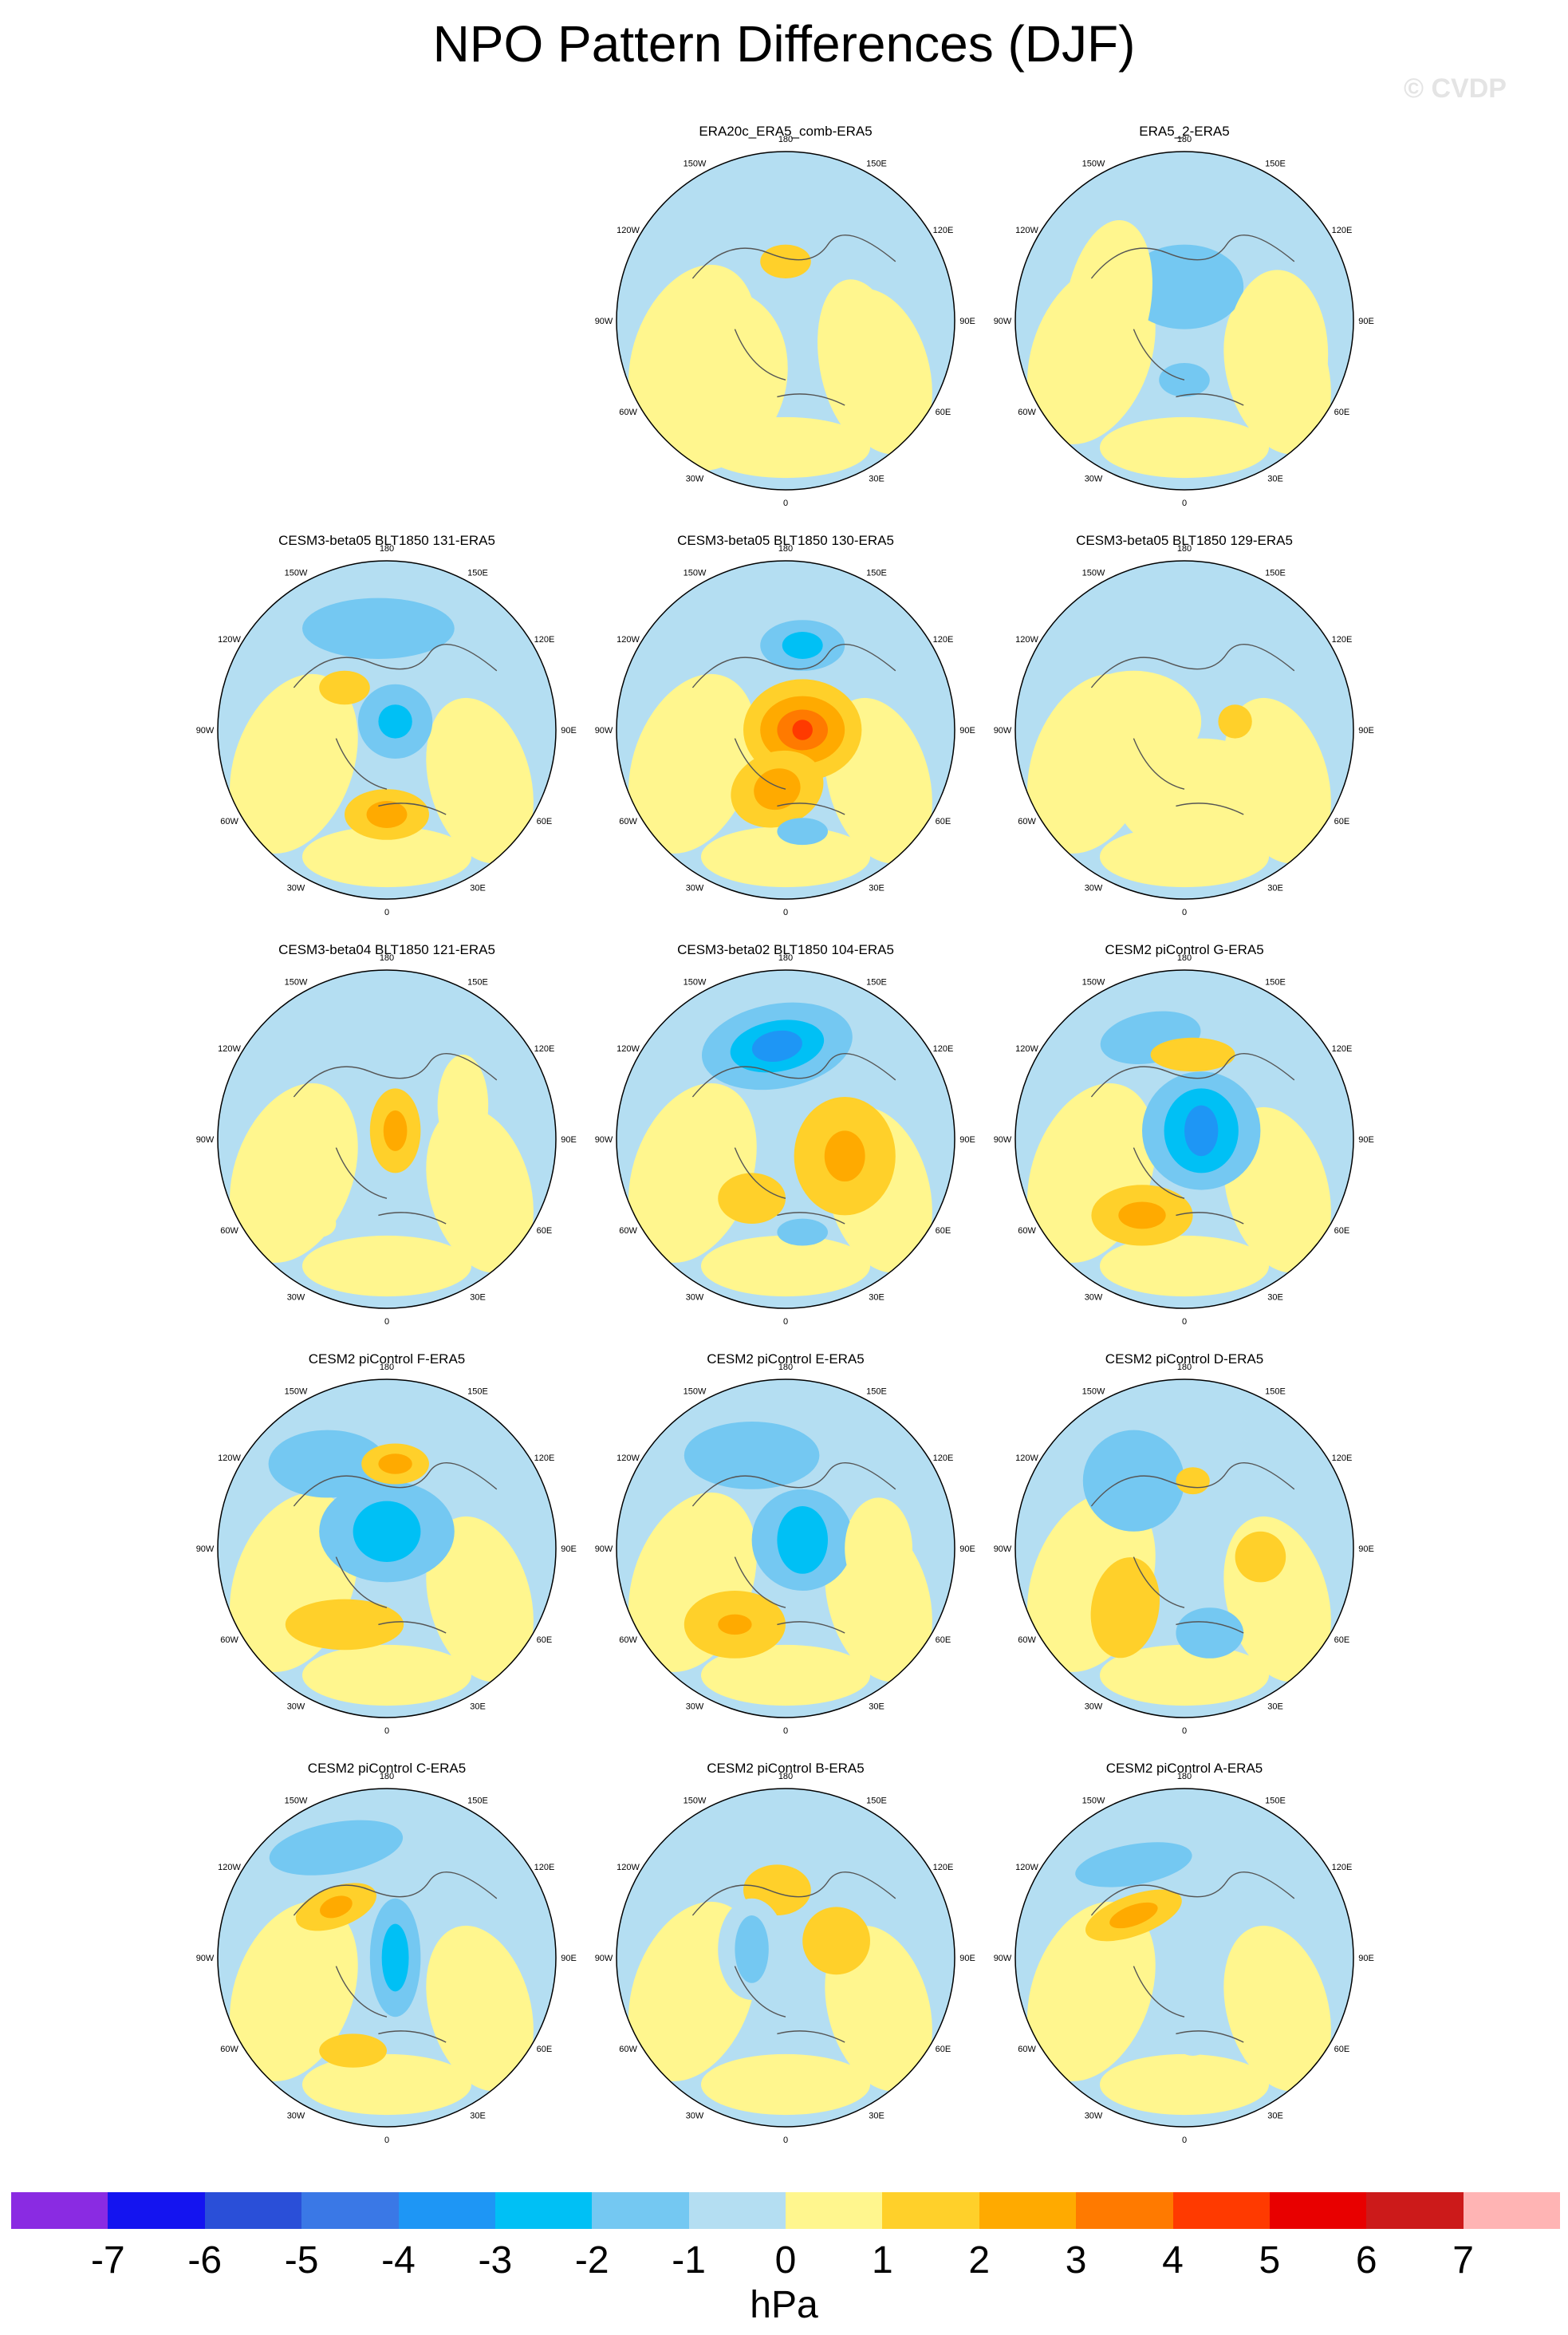 This screenshot has height=2335, width=1568. What do you see at coordinates (786, 131) in the screenshot?
I see `panel-title: ERA20c_ERA5_comb-ERA5` at bounding box center [786, 131].